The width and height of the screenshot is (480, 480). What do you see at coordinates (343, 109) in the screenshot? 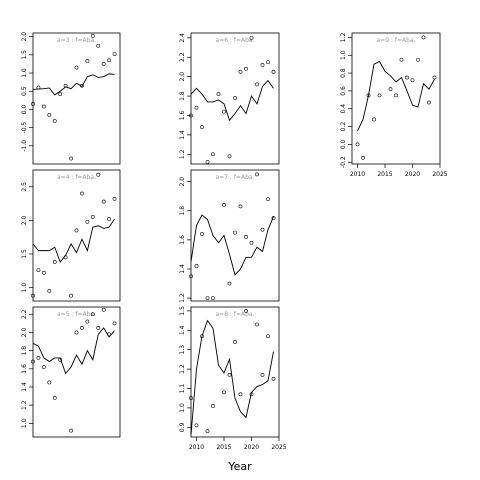
I see `y-tick-label: 0.4` at bounding box center [343, 109].